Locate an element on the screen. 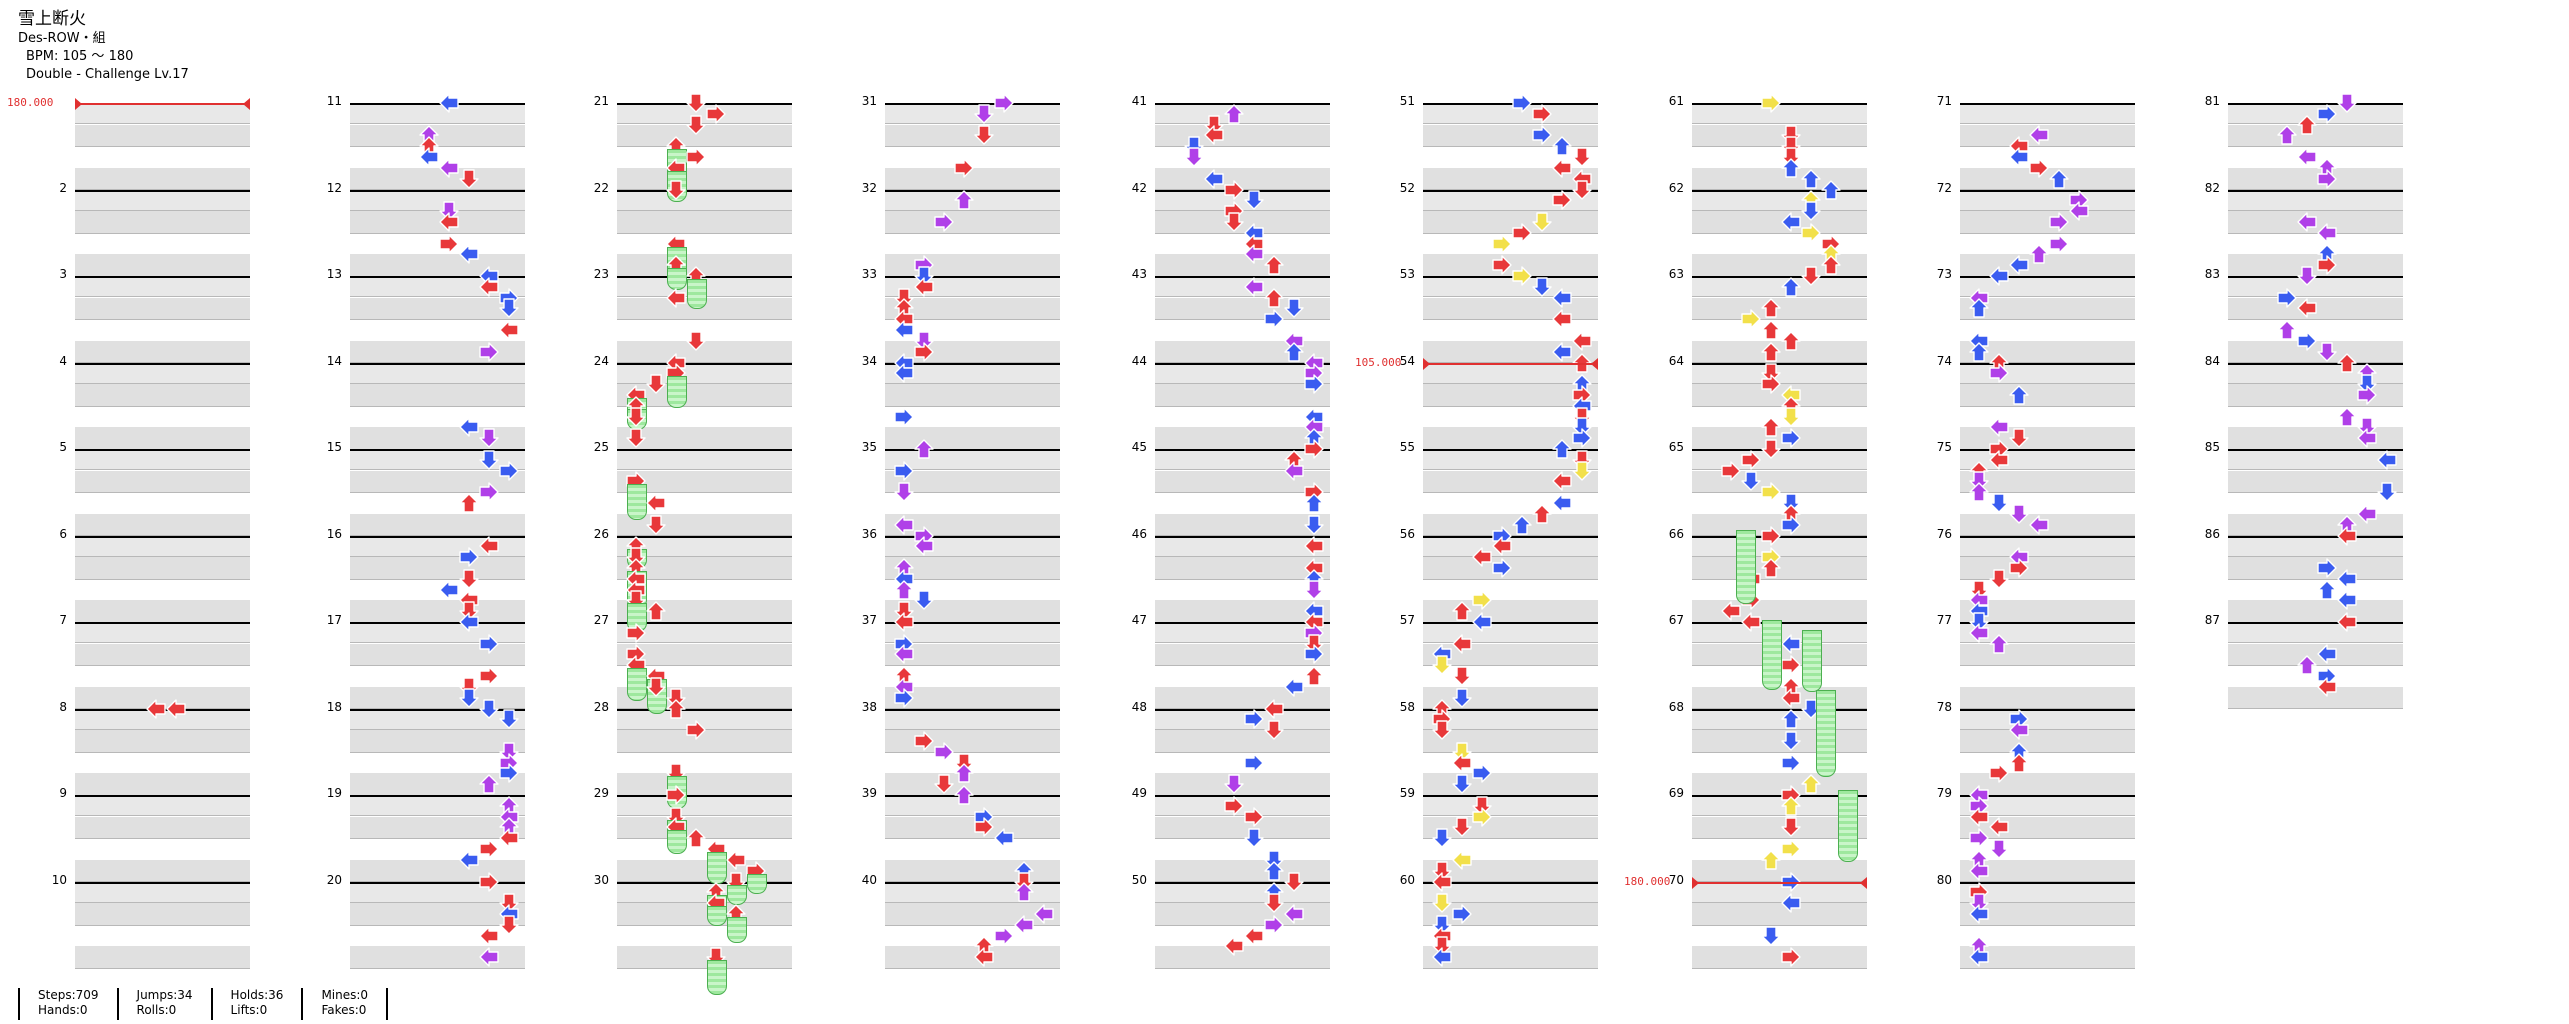  measure-number: 34 is located at coordinates (869, 360).